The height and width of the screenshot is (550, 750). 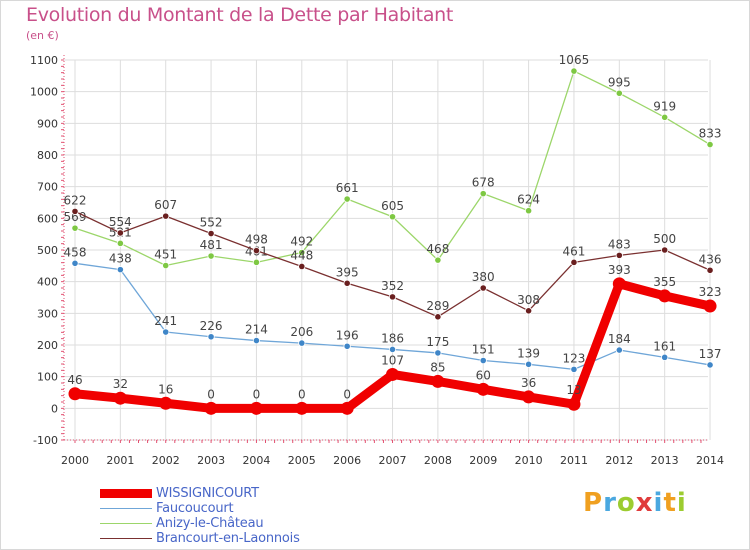 What do you see at coordinates (126, 508) in the screenshot?
I see `legend-swatch-faucoucourt` at bounding box center [126, 508].